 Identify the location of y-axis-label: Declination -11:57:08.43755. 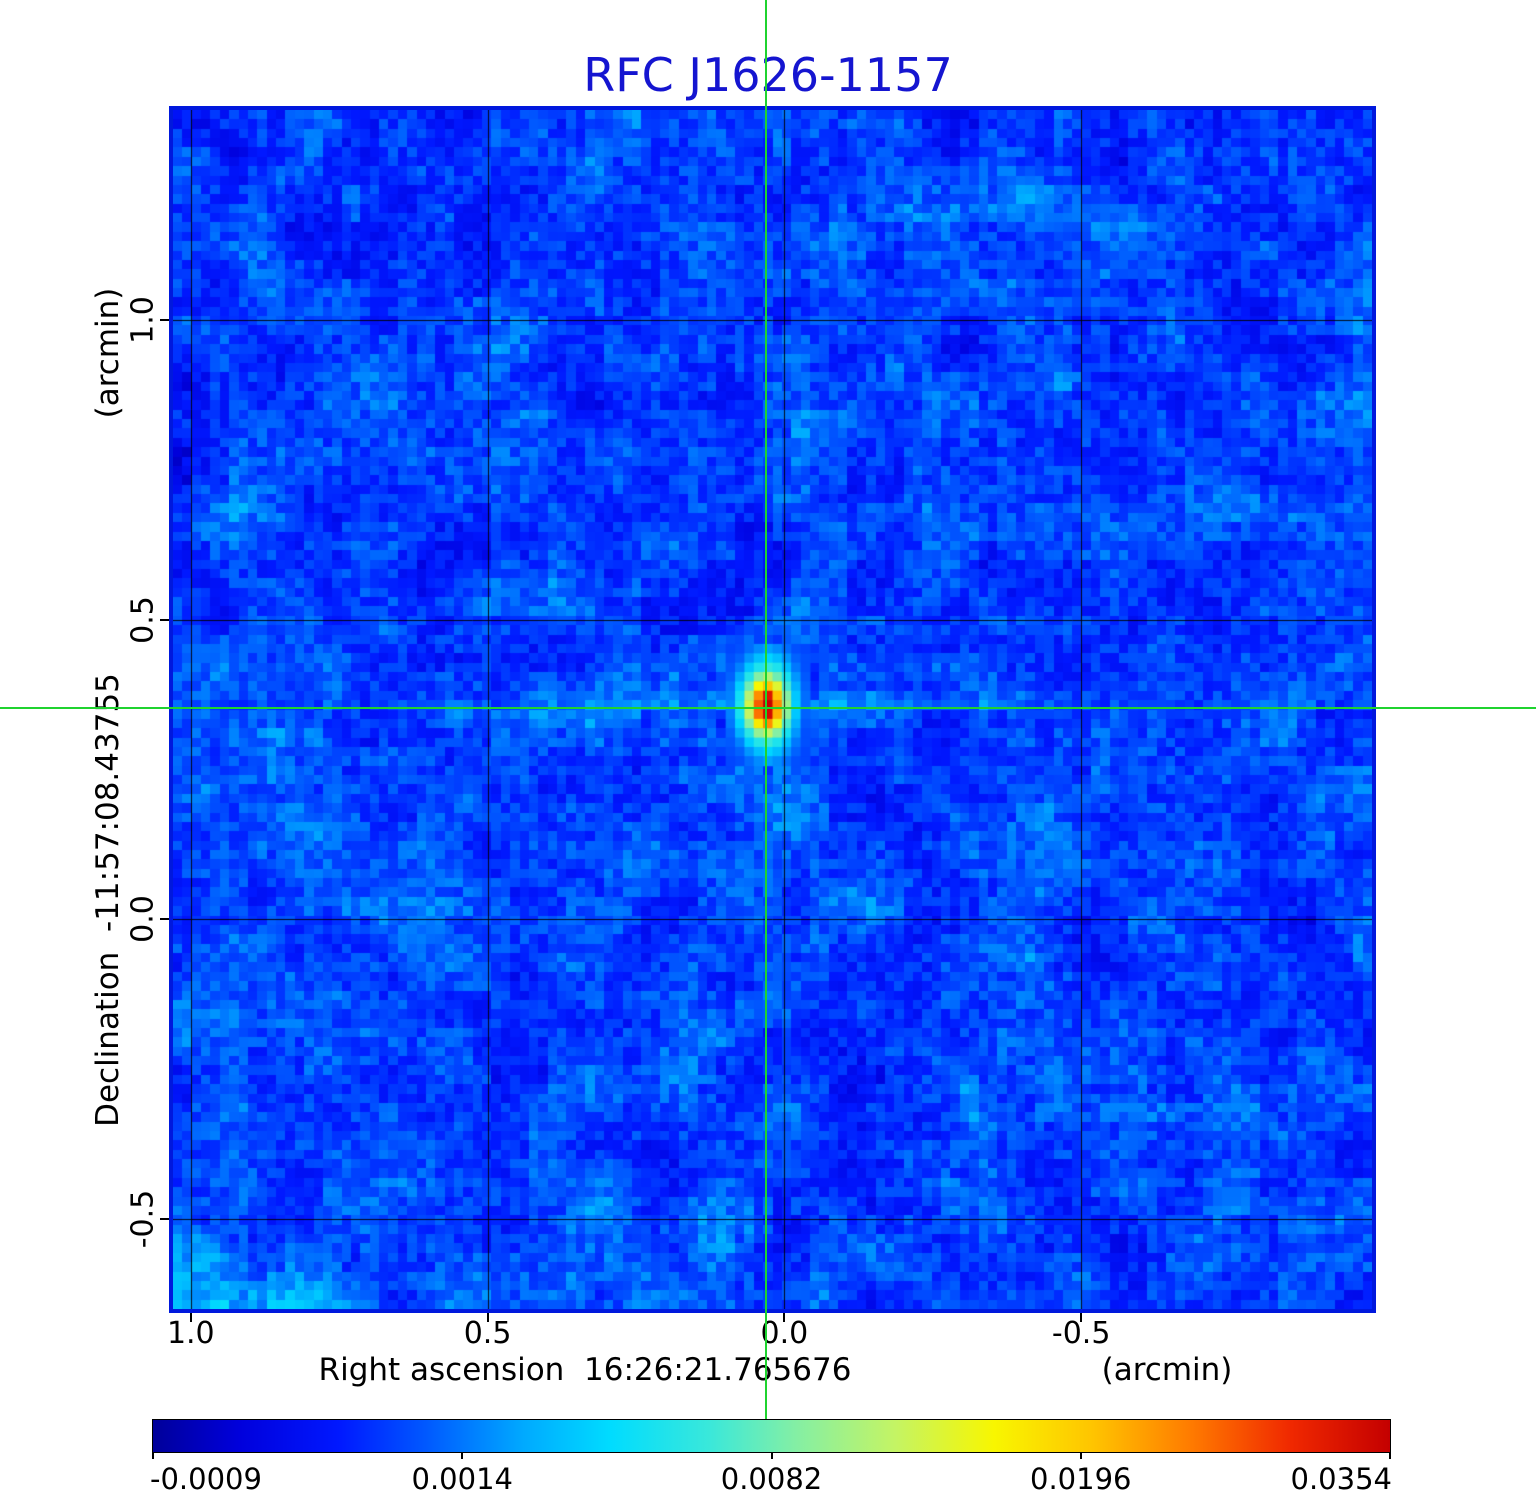
(108, 900).